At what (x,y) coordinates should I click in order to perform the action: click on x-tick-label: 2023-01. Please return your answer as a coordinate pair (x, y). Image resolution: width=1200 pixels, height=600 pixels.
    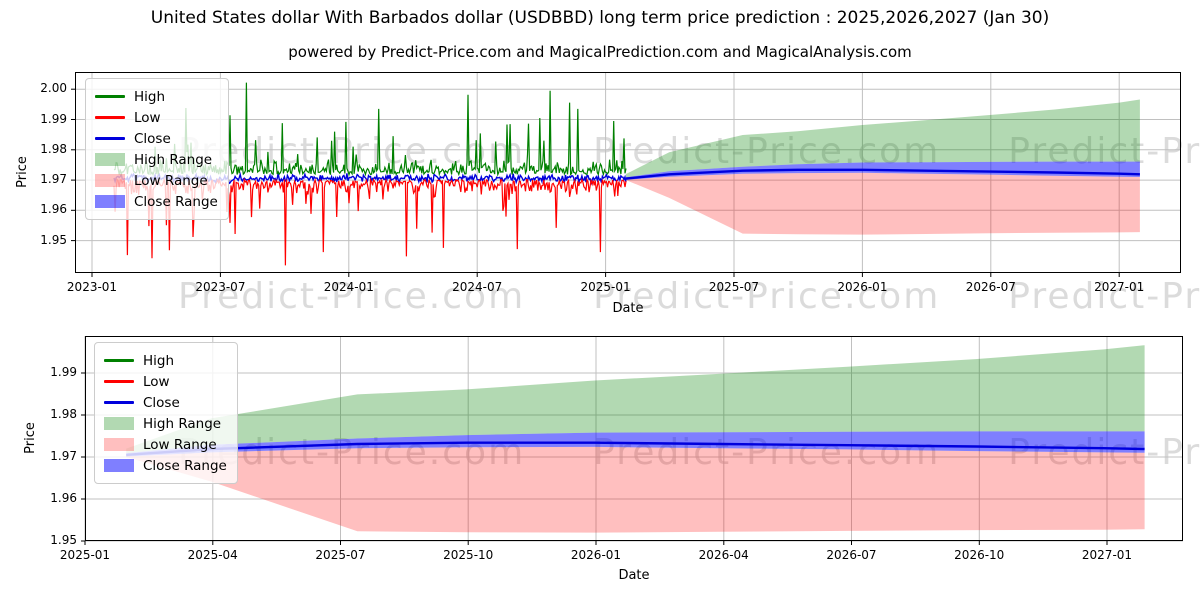
    Looking at the image, I should click on (92, 287).